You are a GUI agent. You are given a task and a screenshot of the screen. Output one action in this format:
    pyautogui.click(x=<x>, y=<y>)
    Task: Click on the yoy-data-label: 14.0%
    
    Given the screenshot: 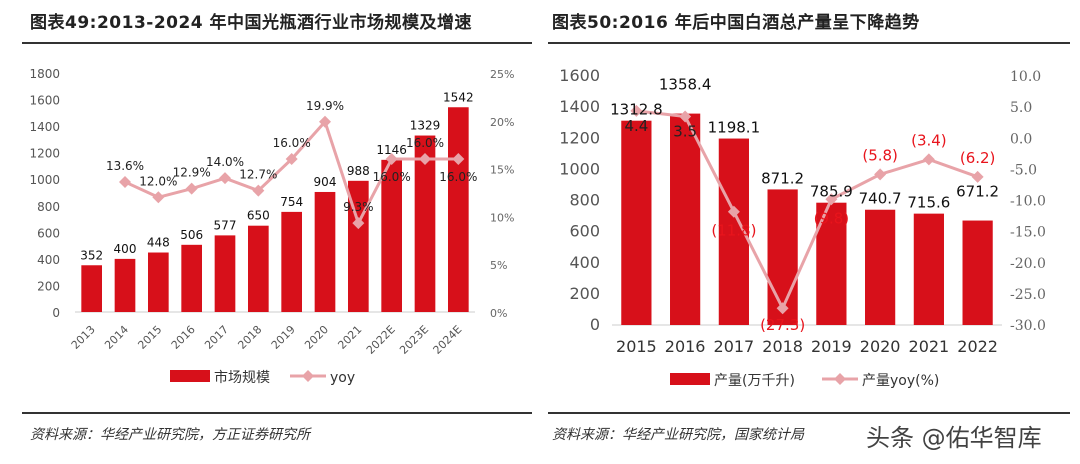 What is the action you would take?
    pyautogui.click(x=225, y=162)
    